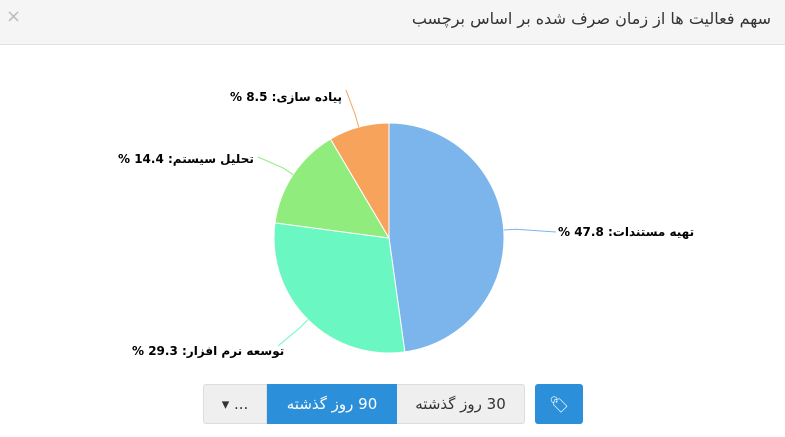 Image resolution: width=785 pixels, height=437 pixels. I want to click on range-button-group: ... ▾ 90 روز گذشته 30 روز گذشته 🏷, so click(393, 404).